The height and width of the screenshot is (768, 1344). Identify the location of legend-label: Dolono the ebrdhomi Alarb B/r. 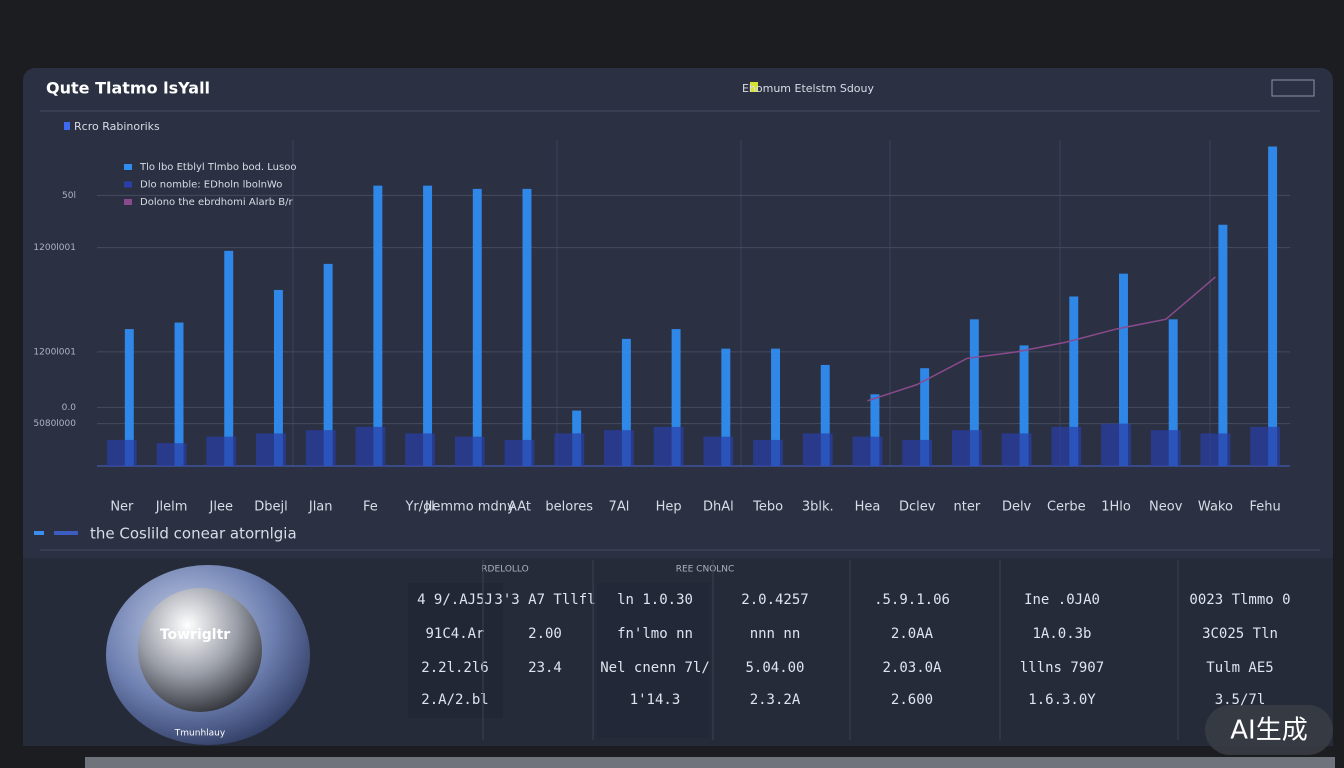
(216, 202).